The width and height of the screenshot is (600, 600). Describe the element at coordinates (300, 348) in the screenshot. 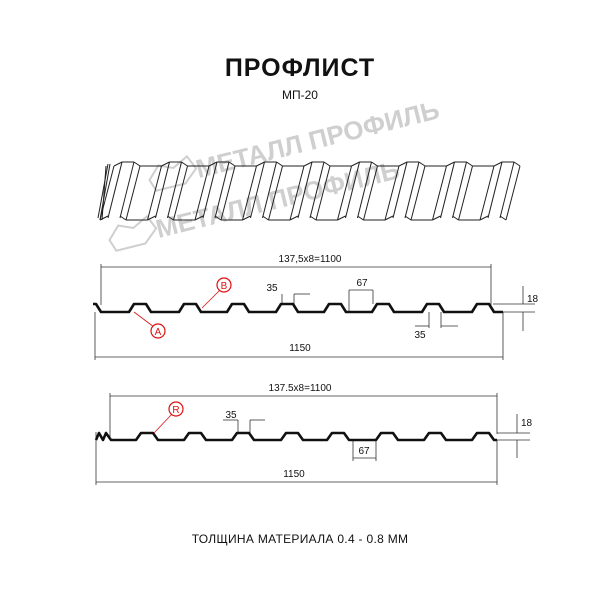

I see `width-label-a: 1150` at that location.